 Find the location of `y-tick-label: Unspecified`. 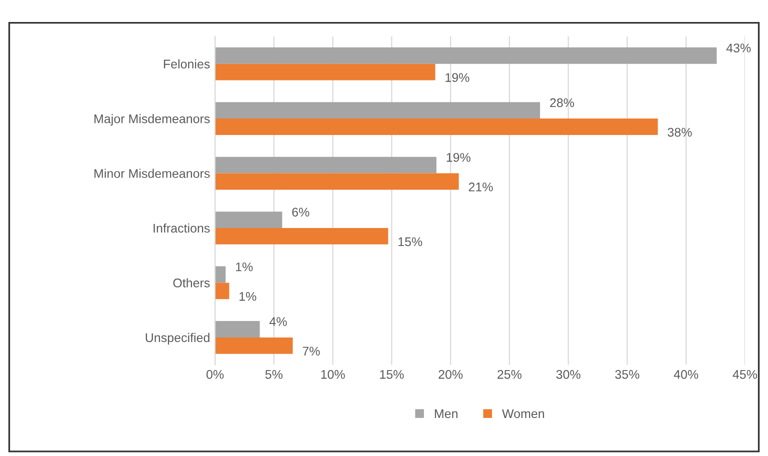

y-tick-label: Unspecified is located at coordinates (178, 338).